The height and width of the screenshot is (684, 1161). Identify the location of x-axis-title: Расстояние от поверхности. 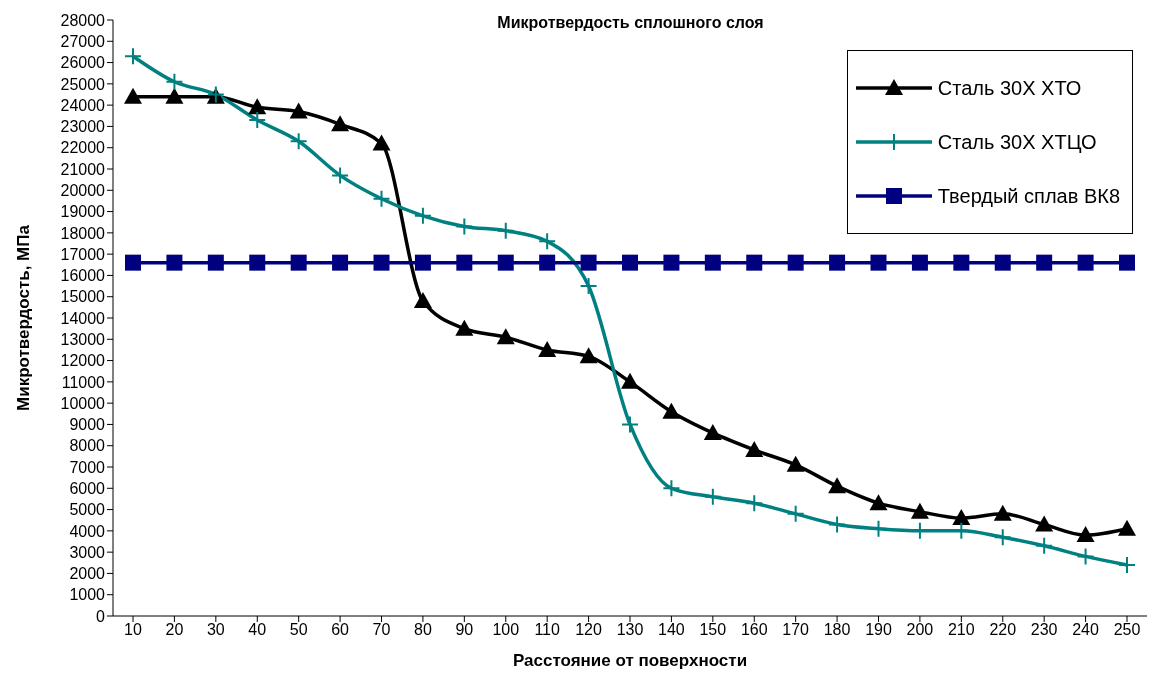
(630, 660).